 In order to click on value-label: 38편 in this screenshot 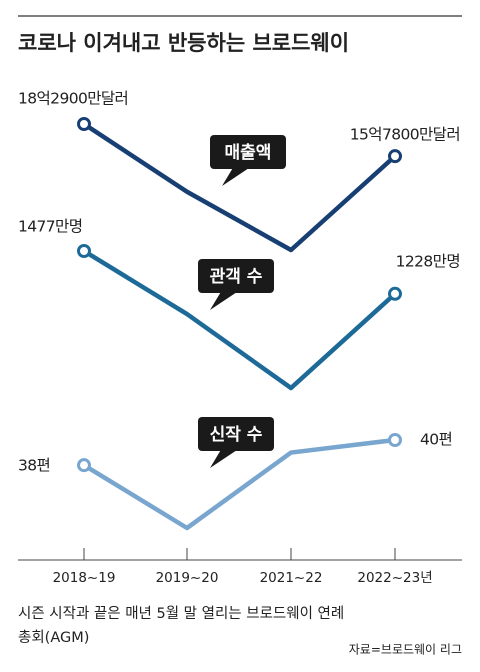, I will do `click(34, 466)`.